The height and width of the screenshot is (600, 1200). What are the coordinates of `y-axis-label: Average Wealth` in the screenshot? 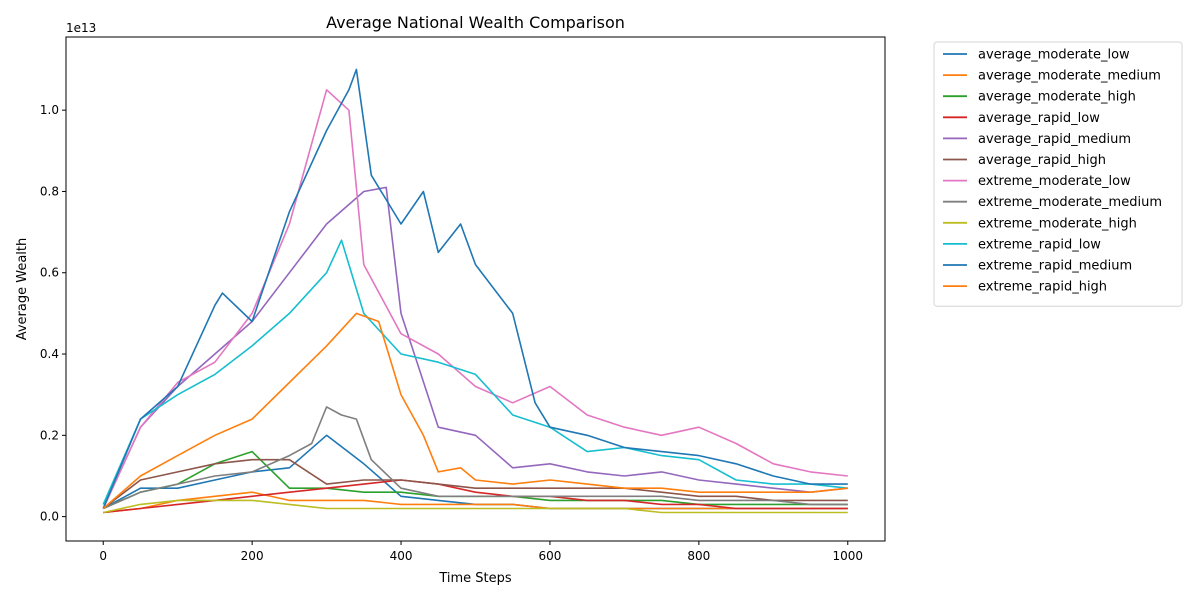 It's located at (22, 289).